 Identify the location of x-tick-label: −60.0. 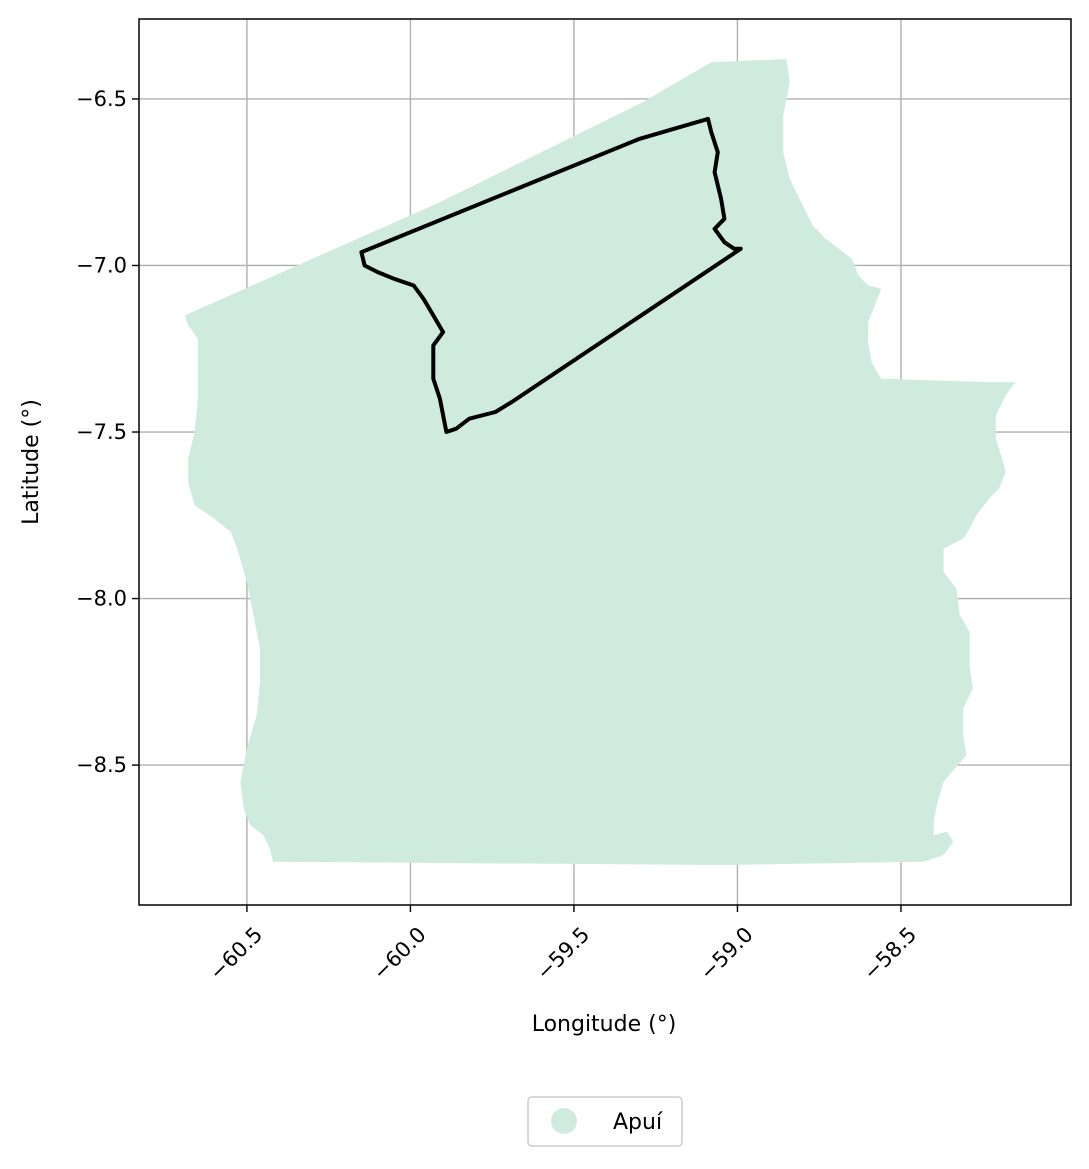
(399, 953).